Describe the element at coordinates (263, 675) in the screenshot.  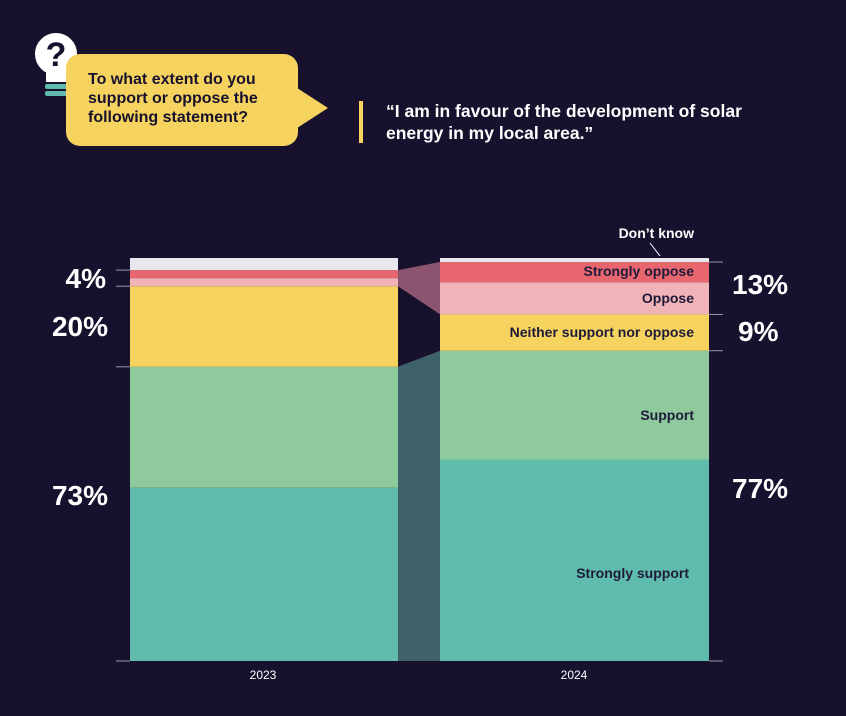
I see `year-label-2023: 2023` at that location.